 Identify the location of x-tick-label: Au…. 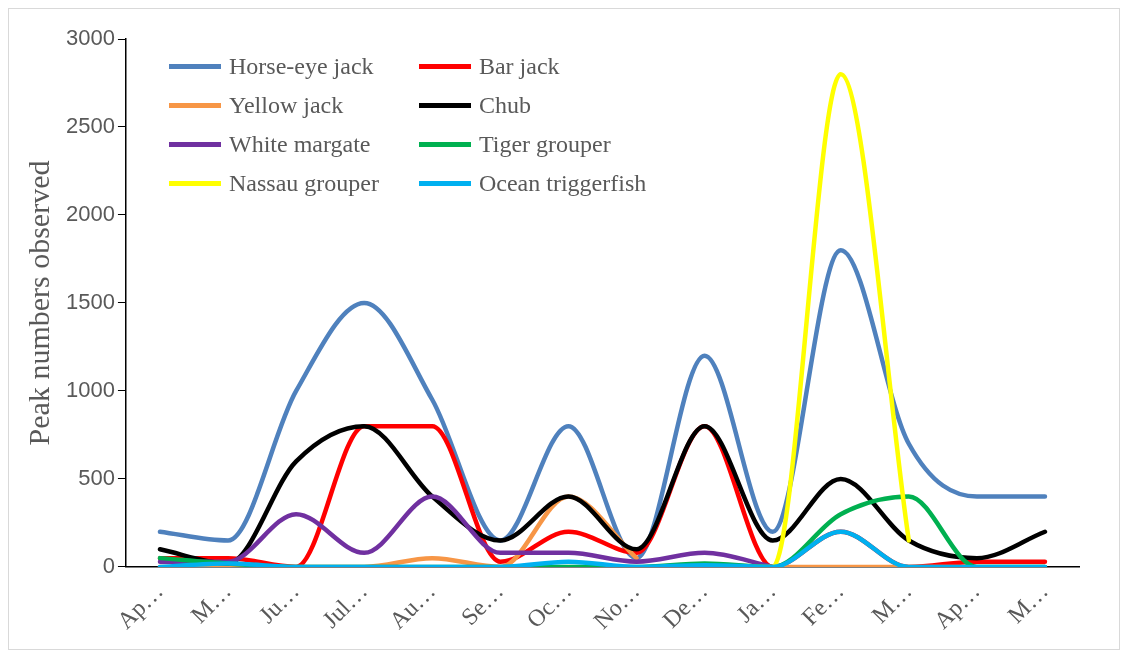
(412, 605).